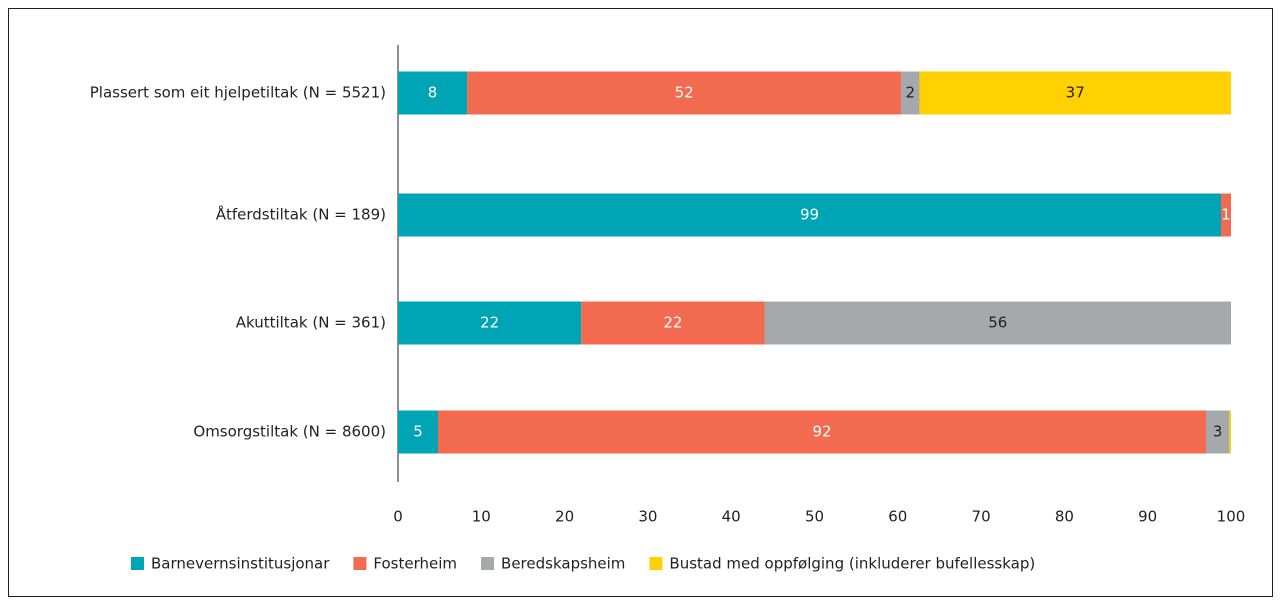 The height and width of the screenshot is (606, 1282). What do you see at coordinates (563, 564) in the screenshot?
I see `legend-label: Beredskapsheim` at bounding box center [563, 564].